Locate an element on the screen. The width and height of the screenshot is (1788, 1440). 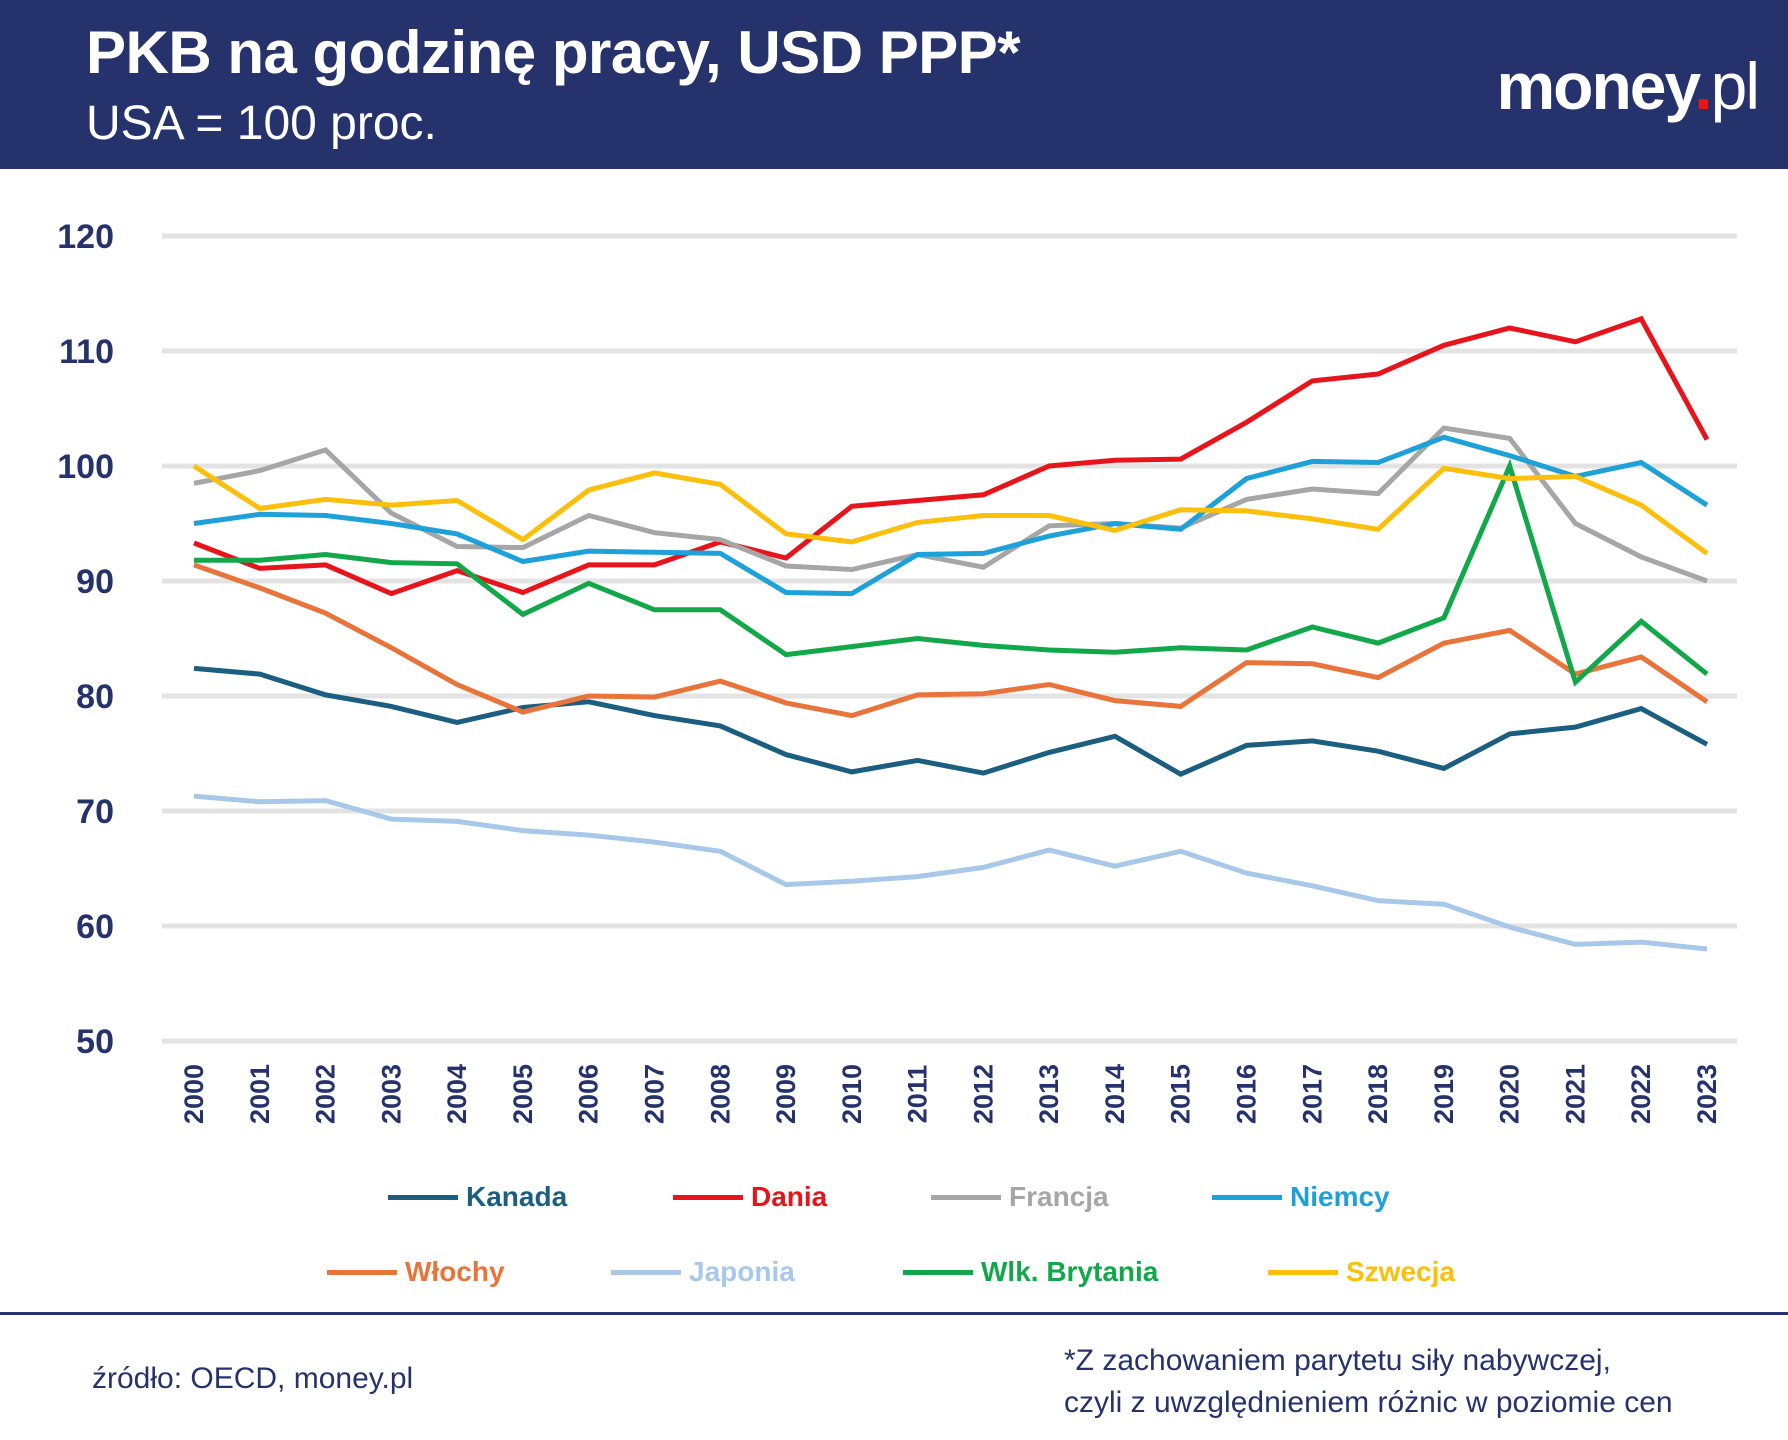
chart-title: PKB na godzinę pracy, USD PPP* is located at coordinates (553, 52).